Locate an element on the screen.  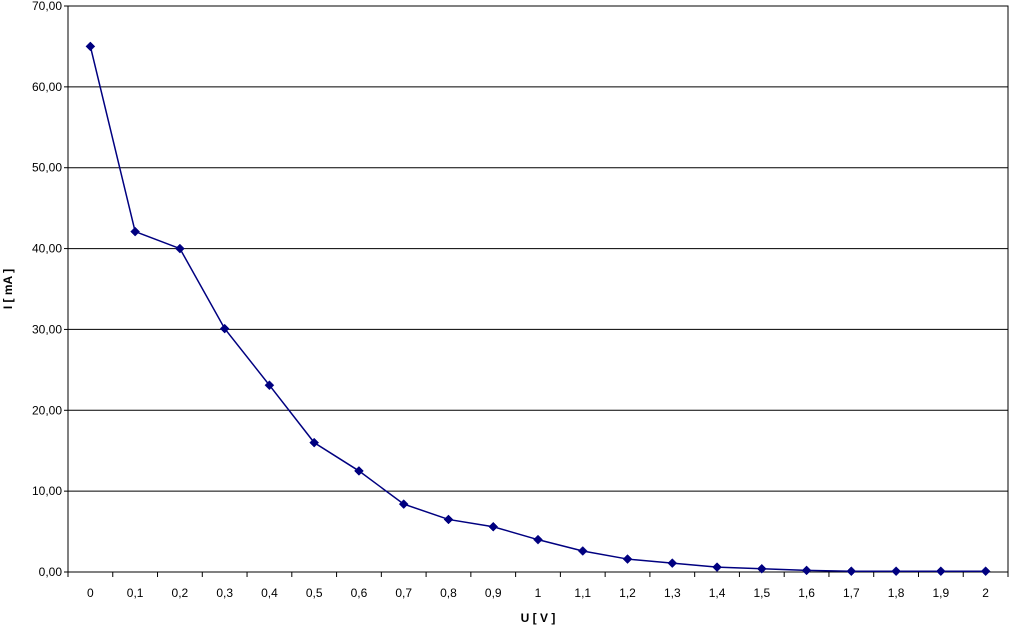
x-tick-label: 0,1 is located at coordinates (135, 593).